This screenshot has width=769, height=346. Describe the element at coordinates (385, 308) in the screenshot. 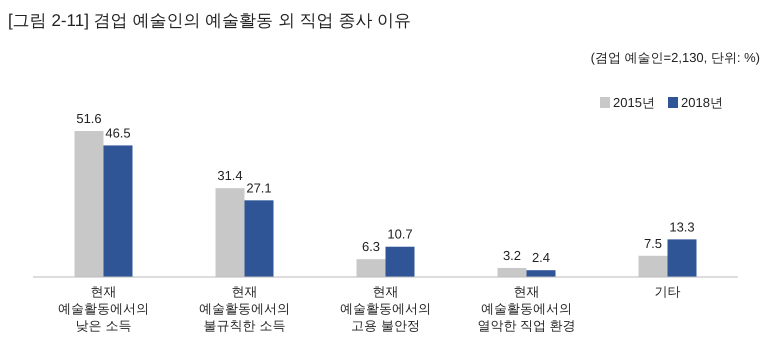

I see `x-tick-label: 현재 예술활동에서의 고용 불안정` at that location.